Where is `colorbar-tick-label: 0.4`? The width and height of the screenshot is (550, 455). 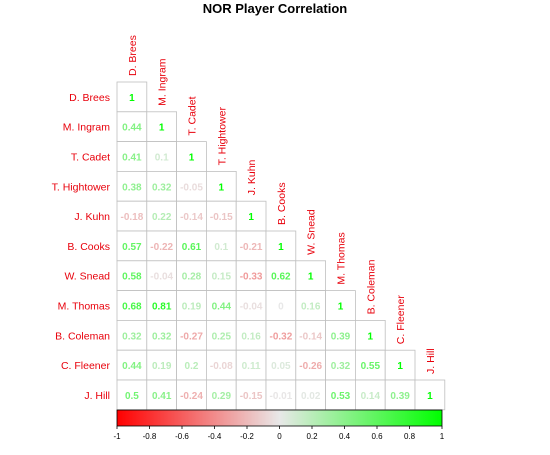 colorbar-tick-label: 0.4 is located at coordinates (345, 436).